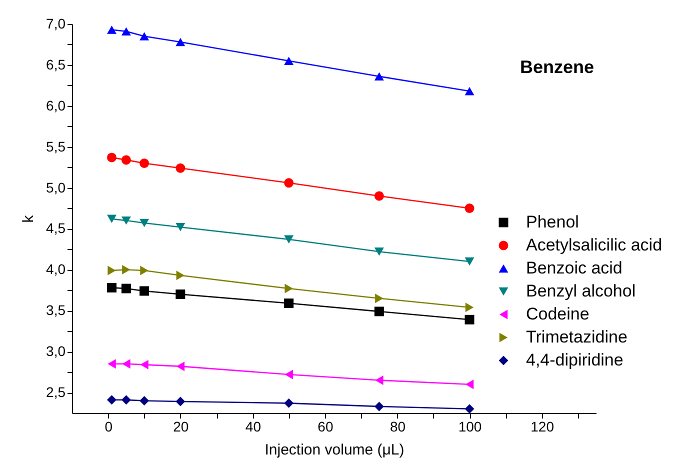  Describe the element at coordinates (56, 187) in the screenshot. I see `y-tick-label: 5,0` at that location.